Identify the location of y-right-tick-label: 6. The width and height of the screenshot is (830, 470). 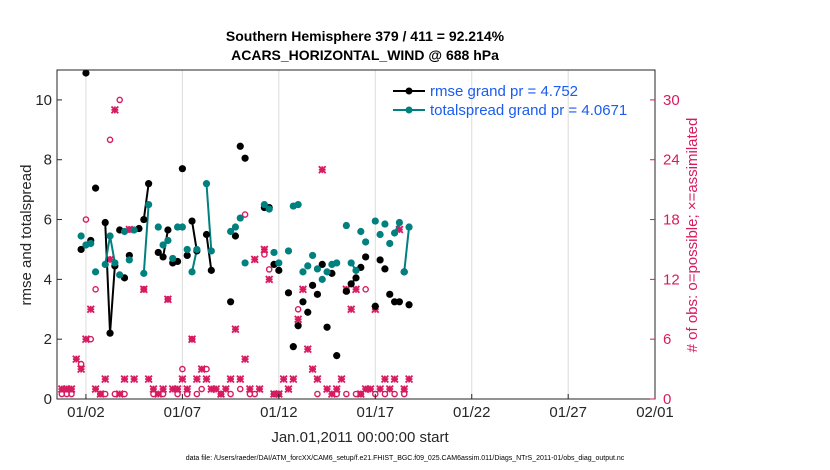
(667, 339).